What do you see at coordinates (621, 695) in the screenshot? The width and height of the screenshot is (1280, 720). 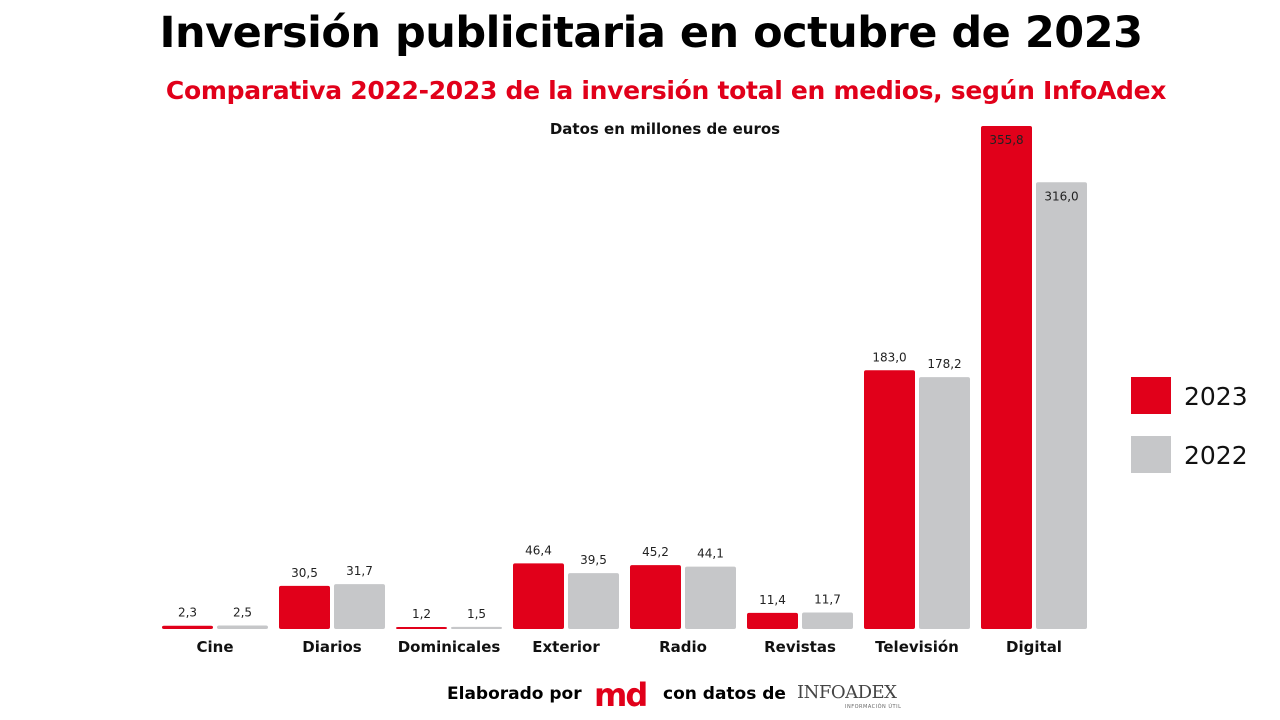 I see `md-logo: md` at bounding box center [621, 695].